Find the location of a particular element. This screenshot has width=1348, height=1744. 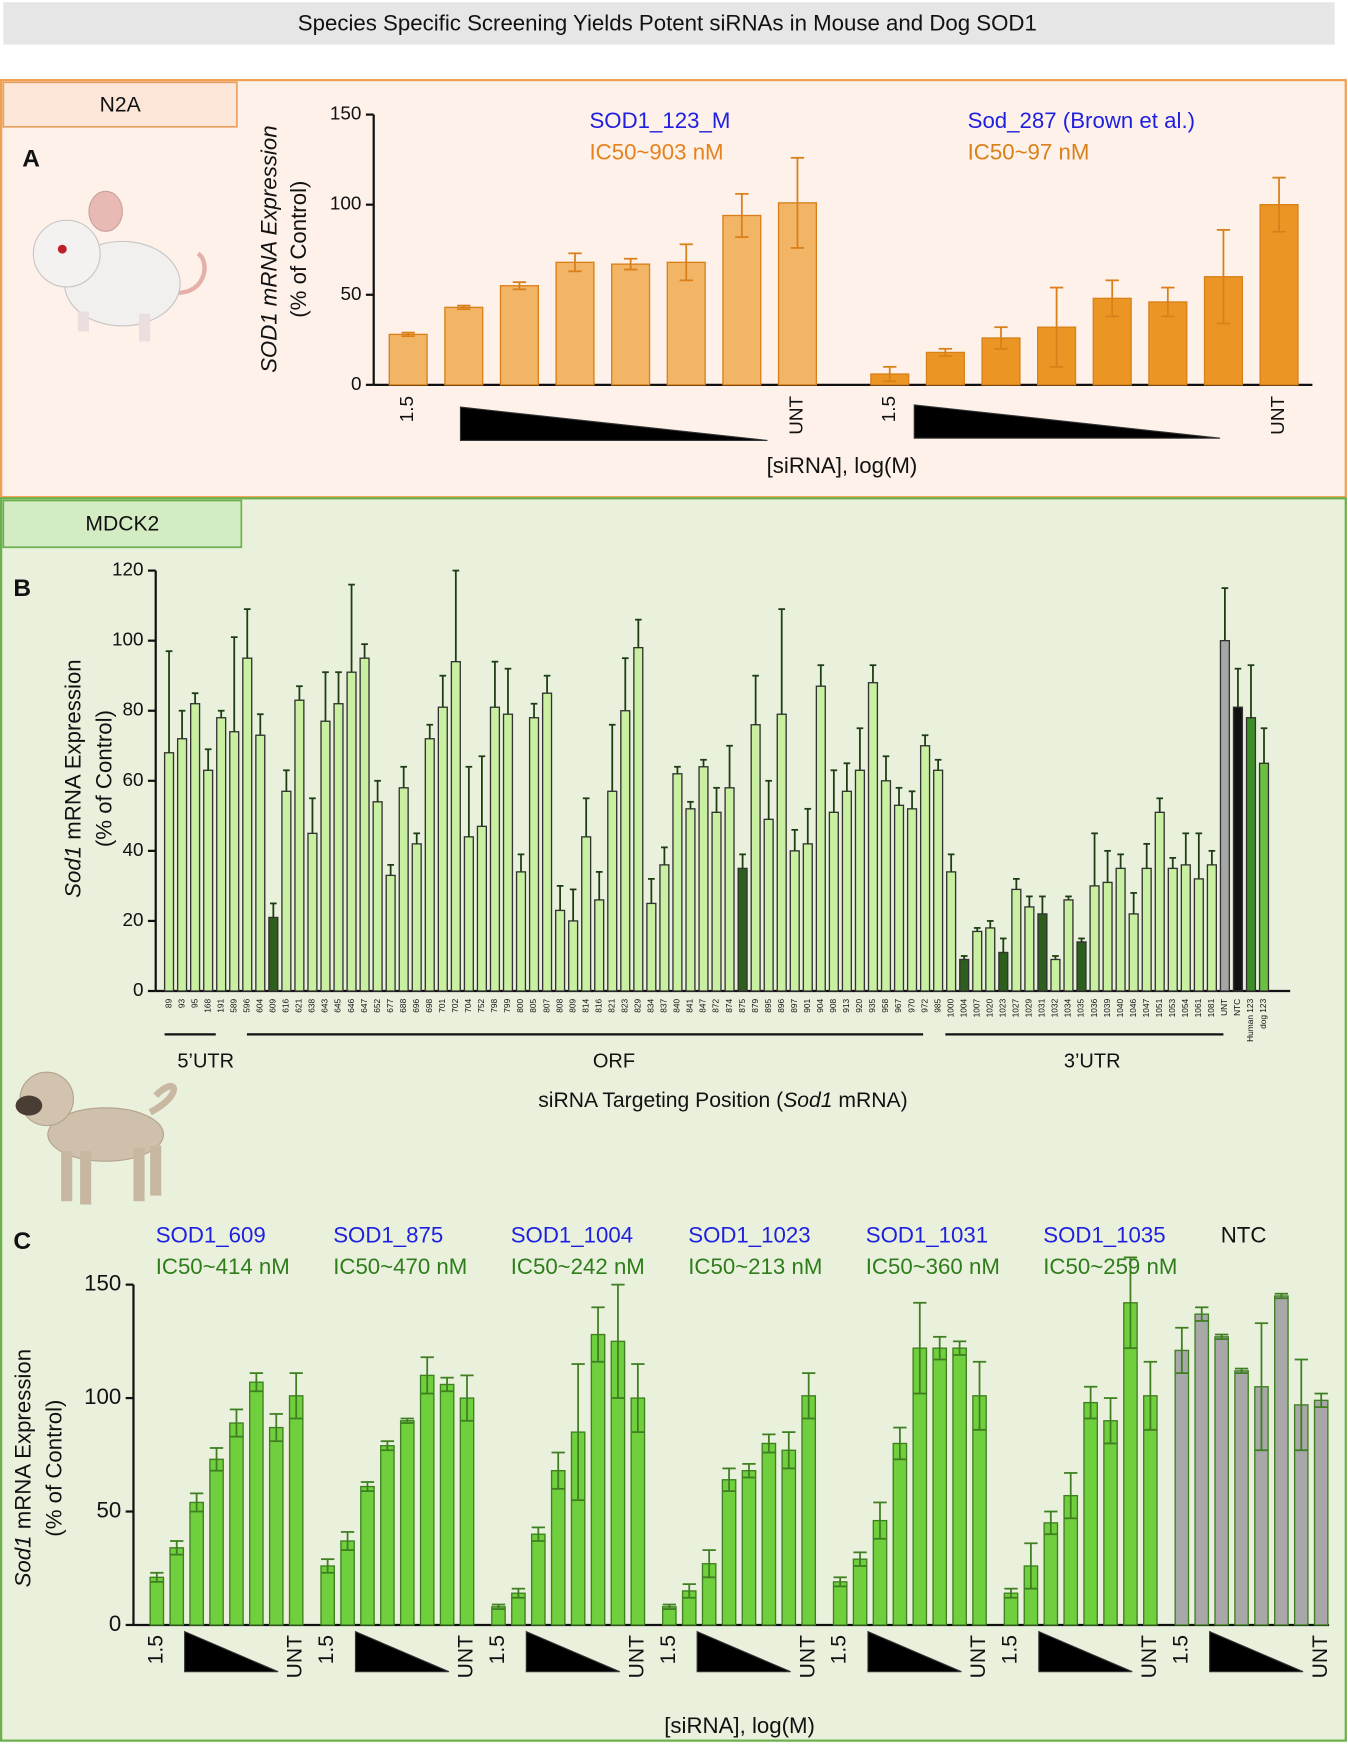

group-name: SOD1_609 is located at coordinates (211, 1235).